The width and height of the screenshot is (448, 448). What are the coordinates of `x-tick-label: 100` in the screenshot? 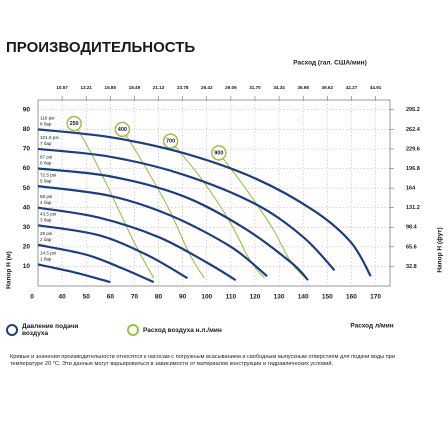 It's located at (206, 297).